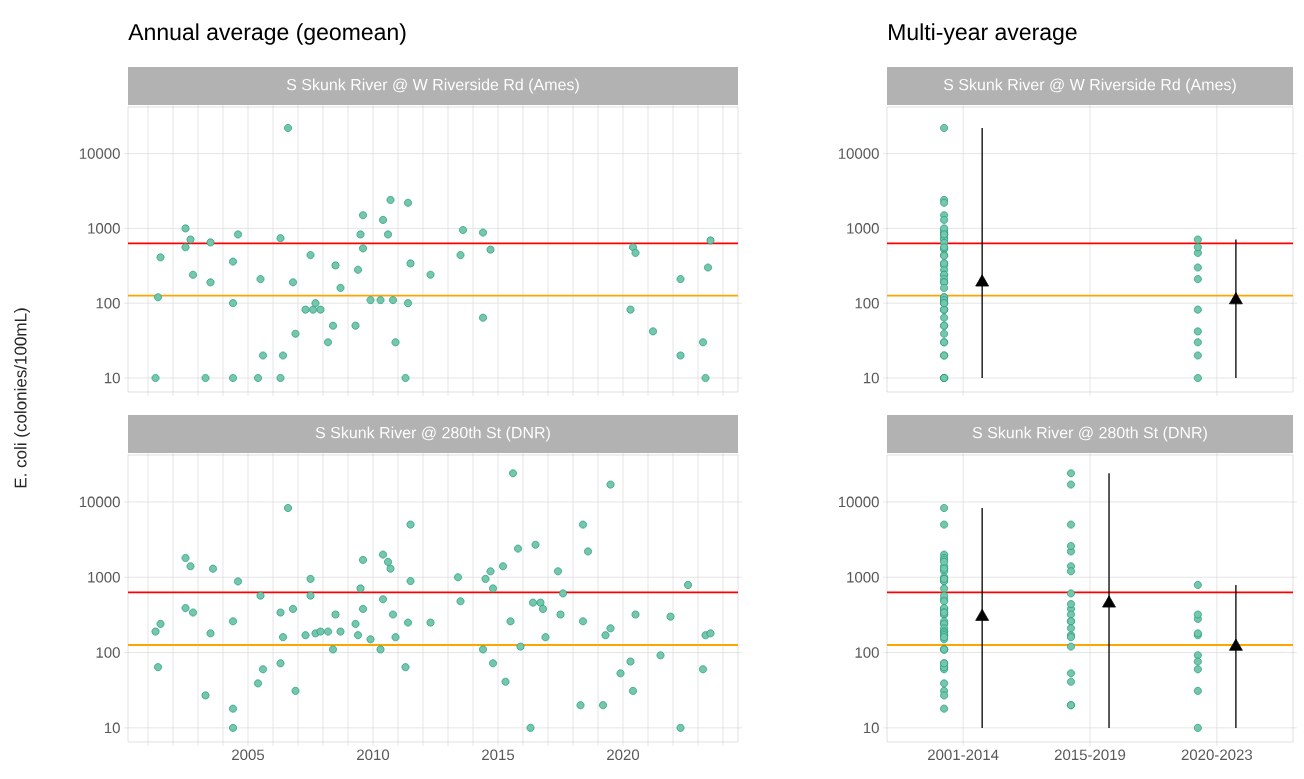  Describe the element at coordinates (22, 398) in the screenshot. I see `y-axis-title: E. coli (colonies/100mL)` at that location.